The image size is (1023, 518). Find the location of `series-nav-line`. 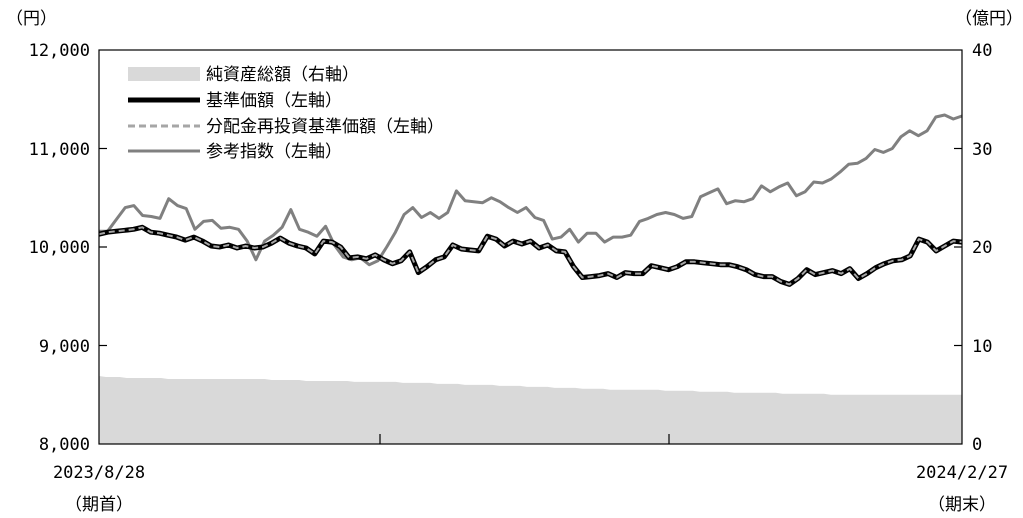

series-nav-line is located at coordinates (530, 255).